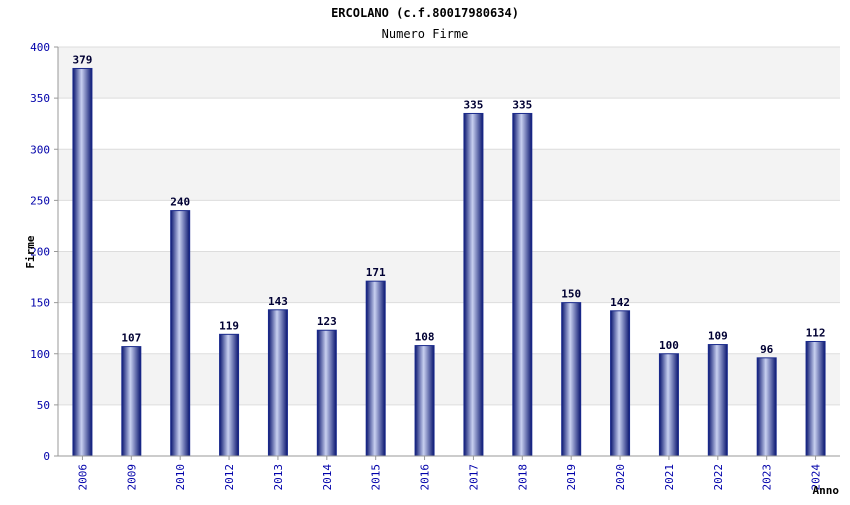  What do you see at coordinates (40, 47) in the screenshot?
I see `y-tick-label: 400` at bounding box center [40, 47].